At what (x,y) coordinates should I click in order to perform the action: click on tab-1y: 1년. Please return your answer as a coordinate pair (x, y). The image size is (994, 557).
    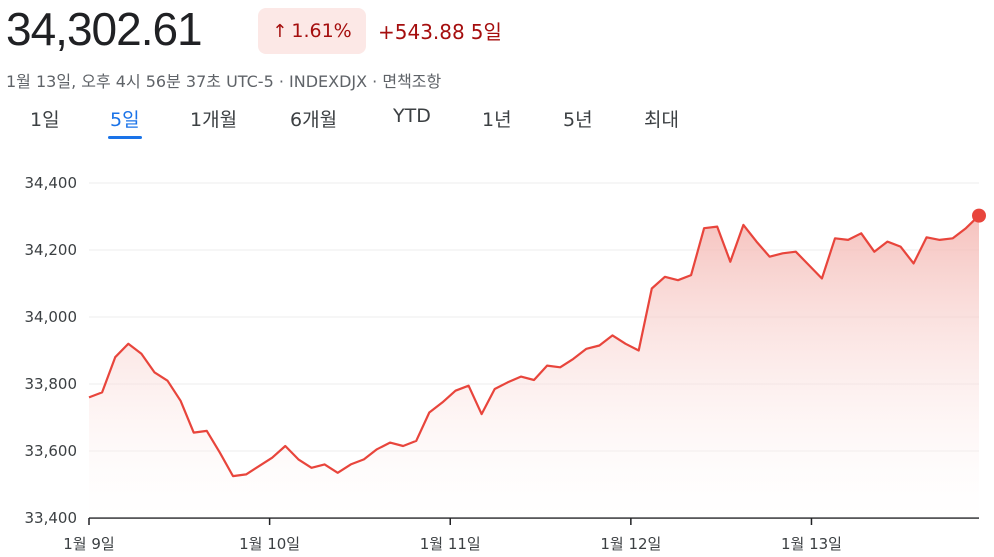
    Looking at the image, I should click on (497, 120).